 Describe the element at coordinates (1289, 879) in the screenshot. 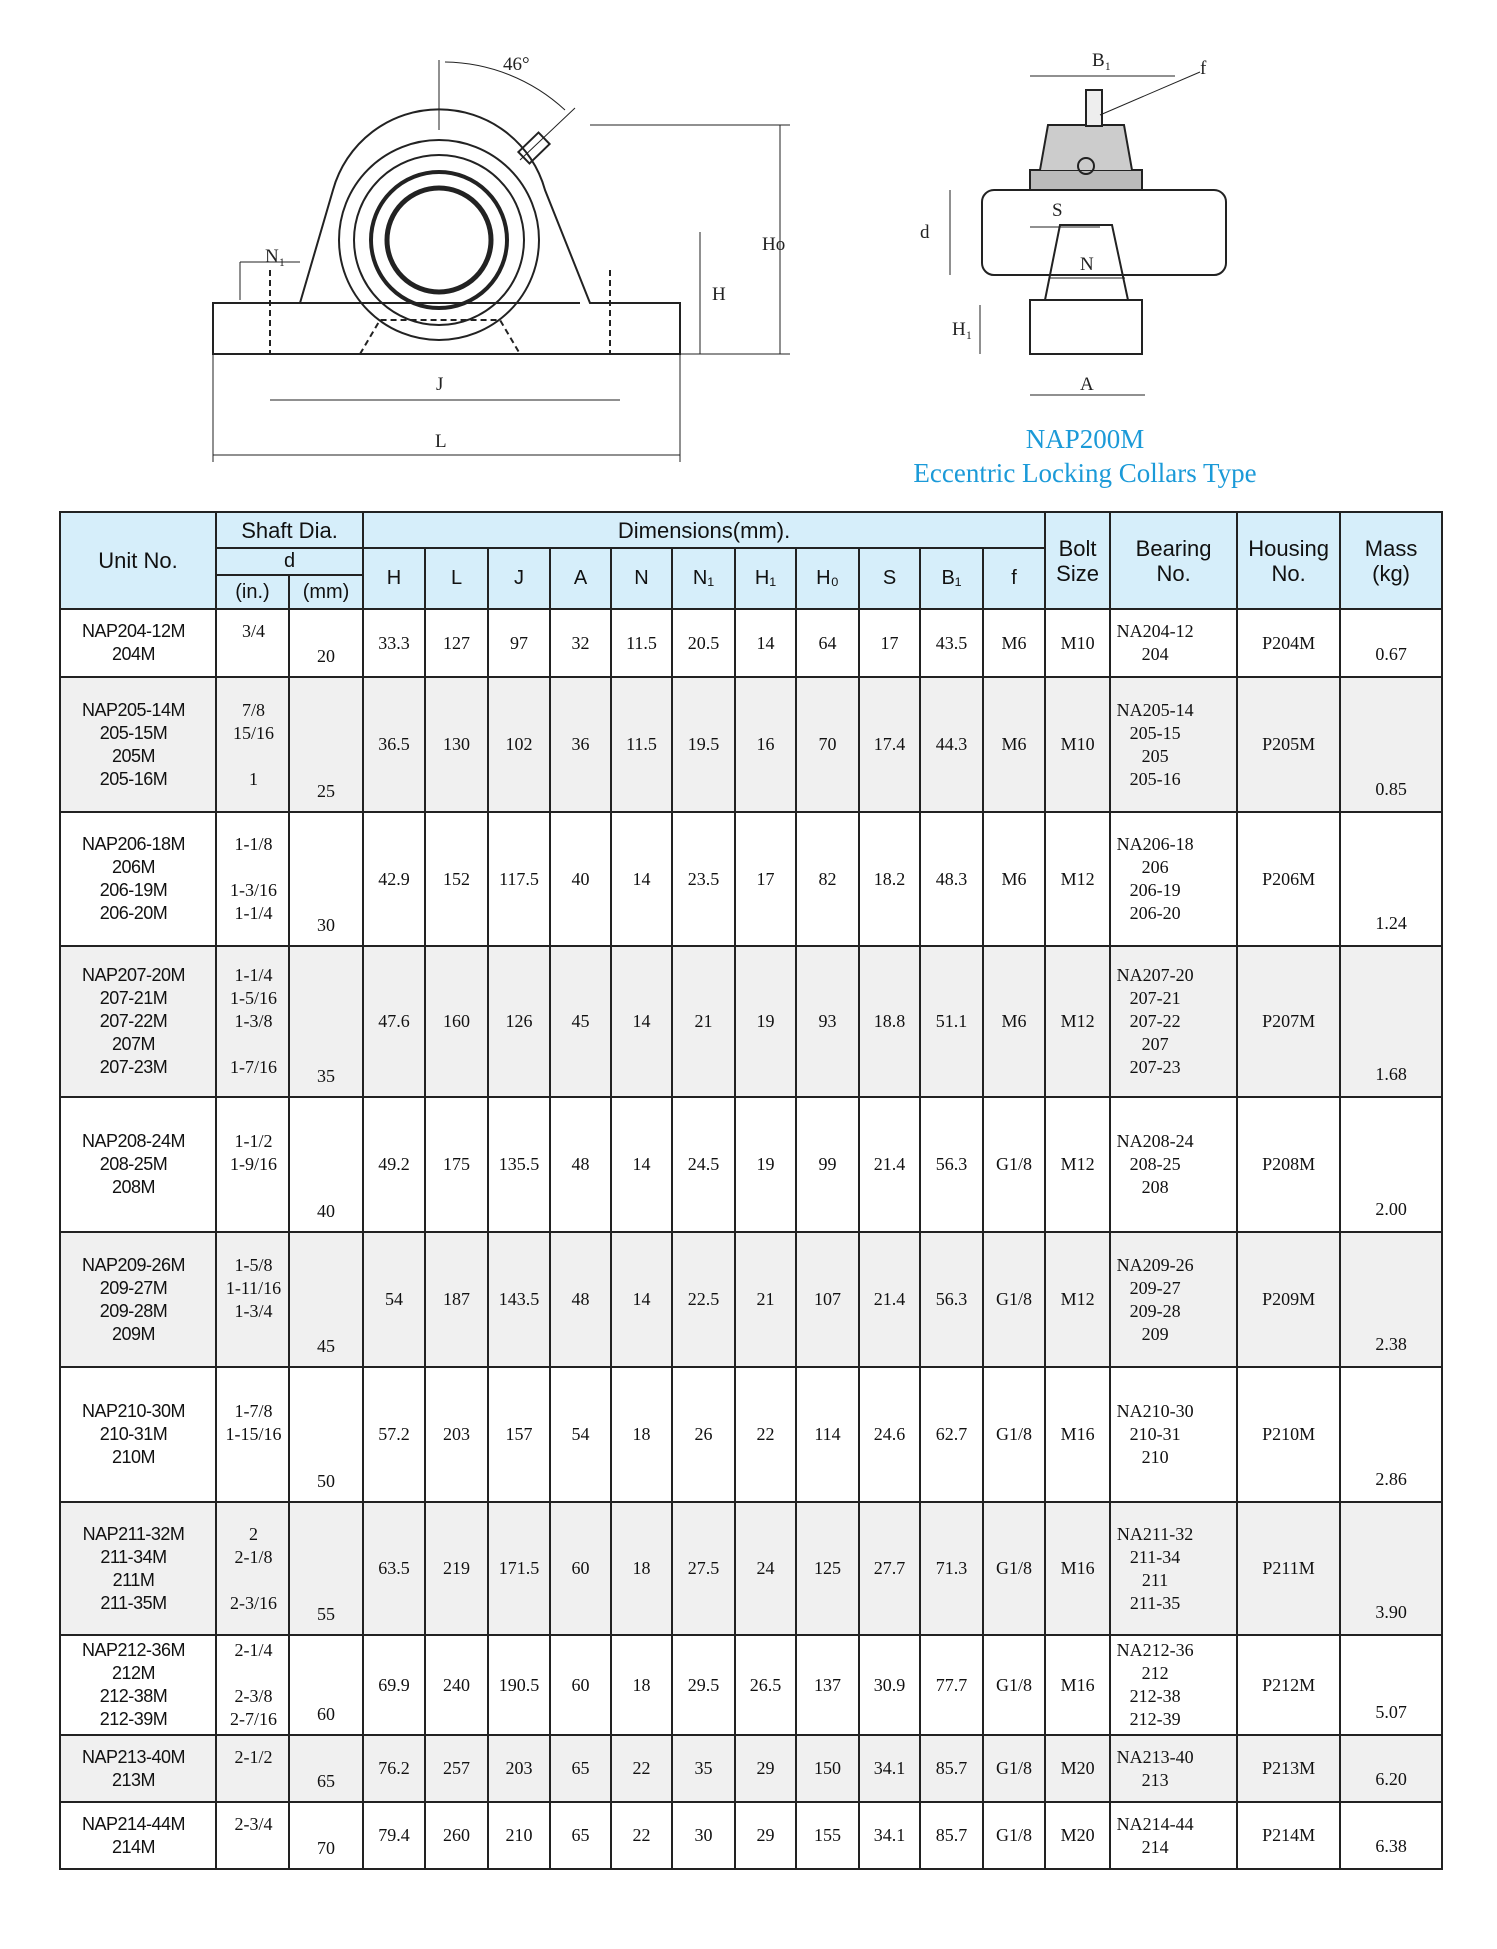

I see `housing-no-cell: P206M` at that location.